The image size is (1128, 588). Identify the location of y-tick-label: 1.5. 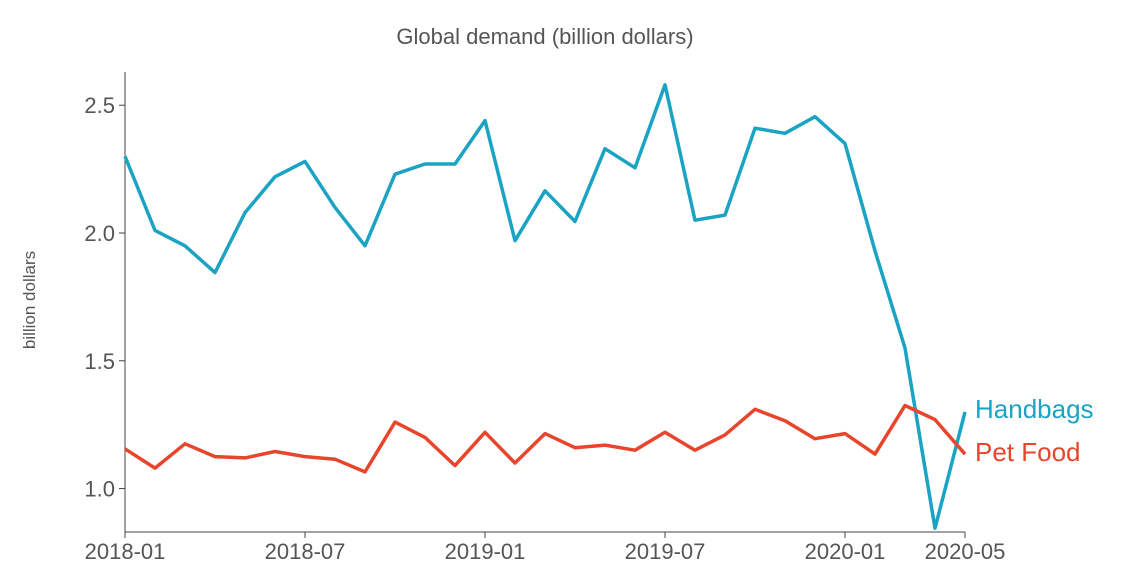
(99, 361).